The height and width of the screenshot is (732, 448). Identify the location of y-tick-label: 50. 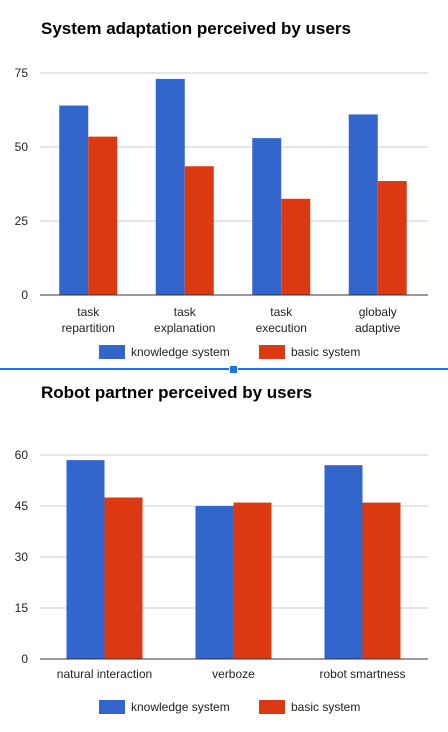
(22, 147).